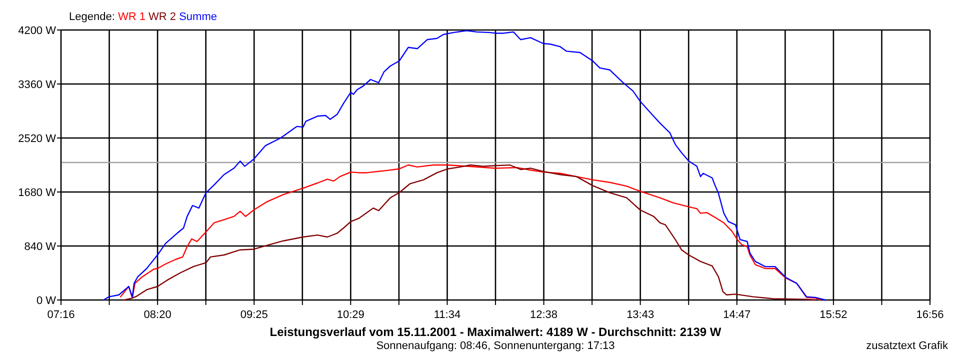  What do you see at coordinates (737, 315) in the screenshot?
I see `x-tick-label: 14:47` at bounding box center [737, 315].